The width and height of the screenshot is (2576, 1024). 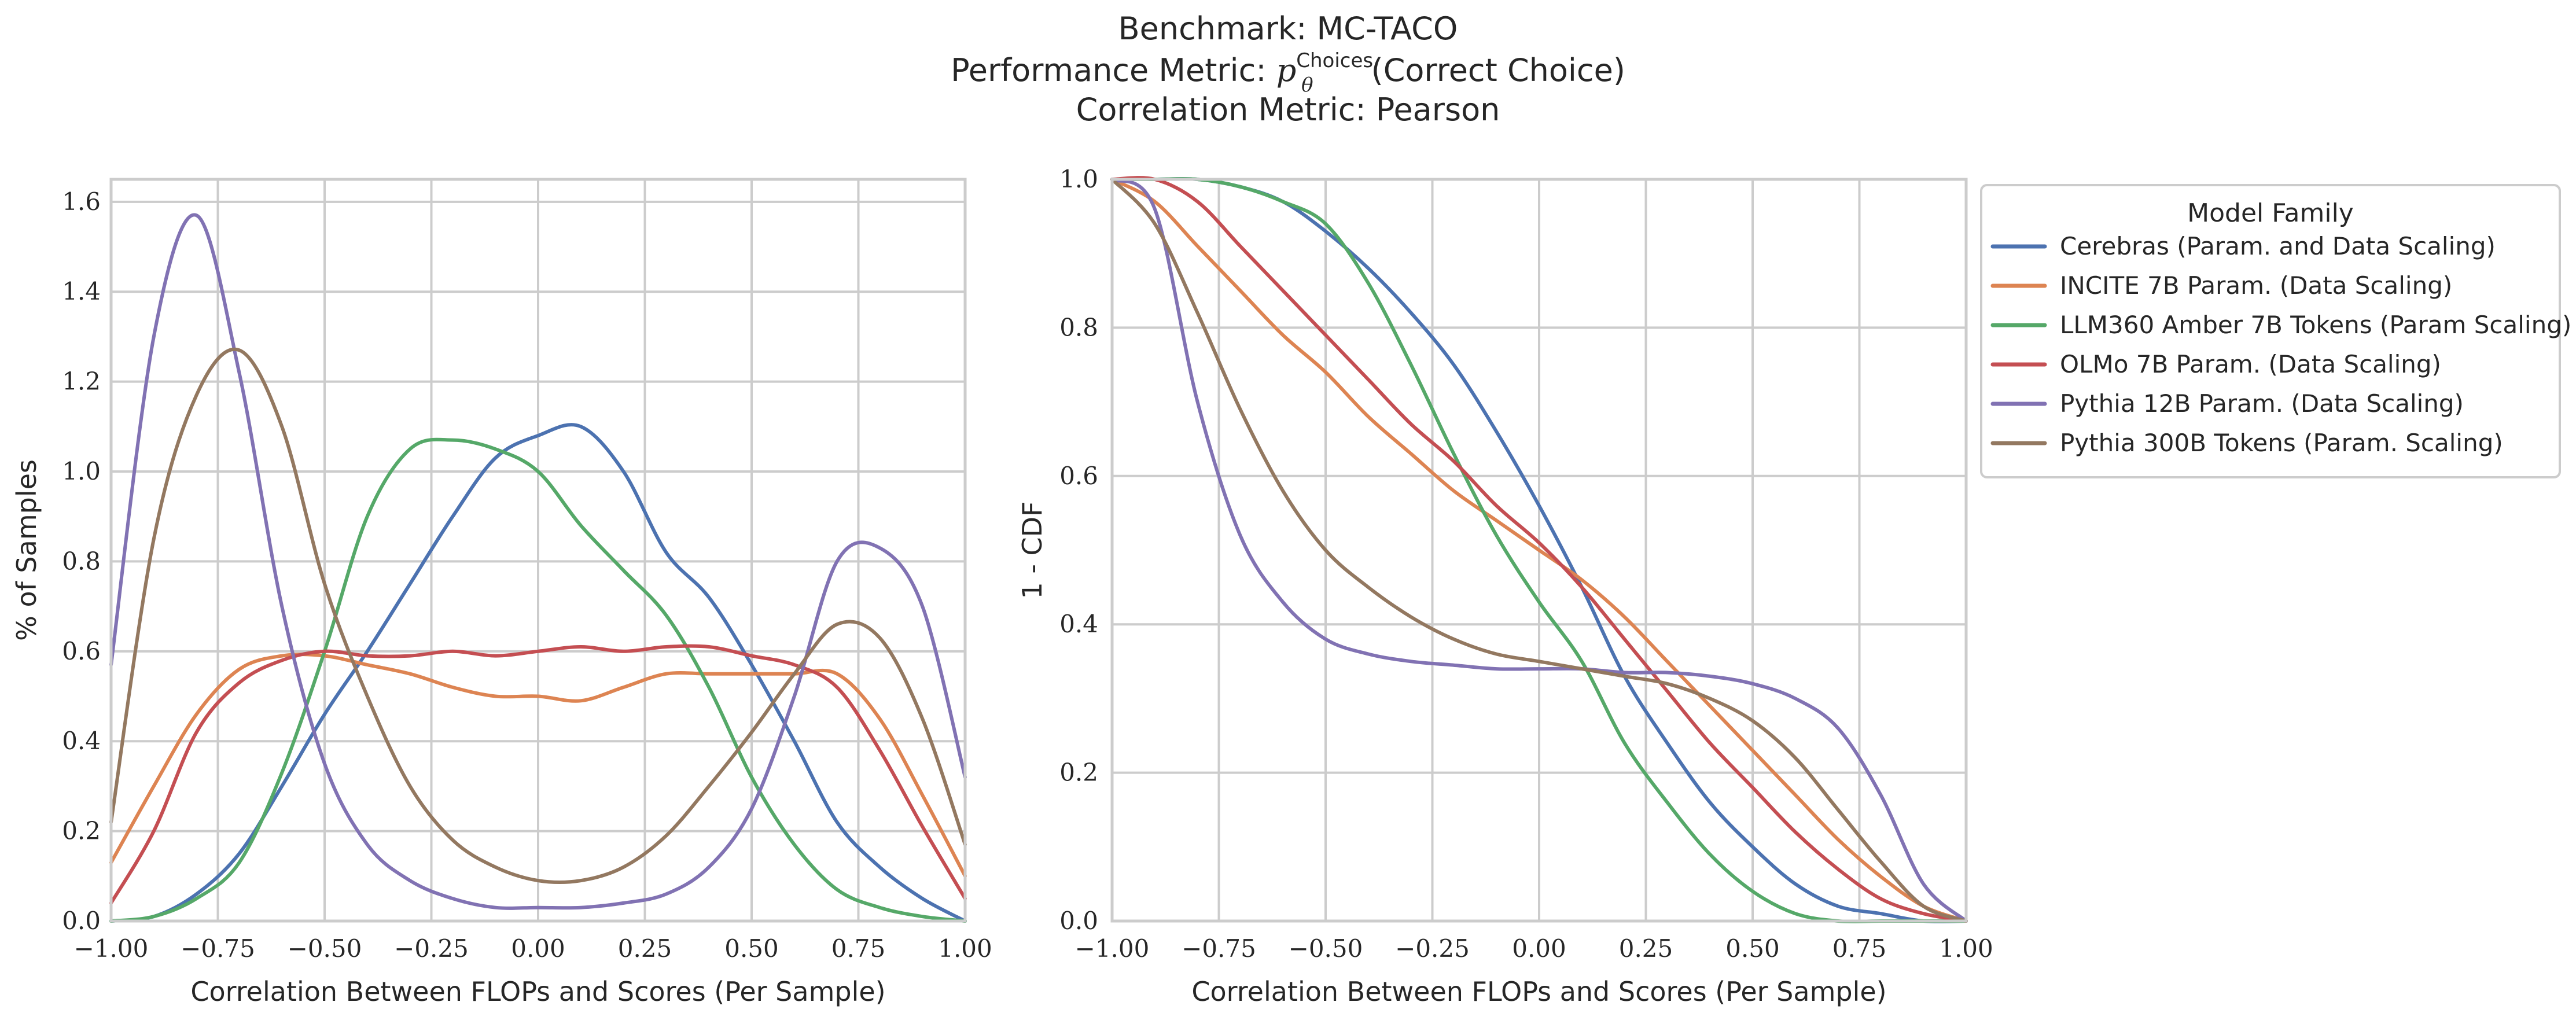 What do you see at coordinates (81, 201) in the screenshot?
I see `kde-ytick-label: 1.6` at bounding box center [81, 201].